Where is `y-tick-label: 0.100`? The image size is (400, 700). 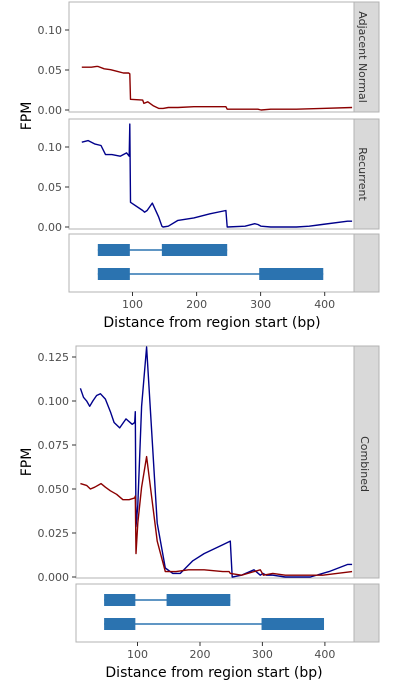 y-tick-label: 0.100 is located at coordinates (54, 401).